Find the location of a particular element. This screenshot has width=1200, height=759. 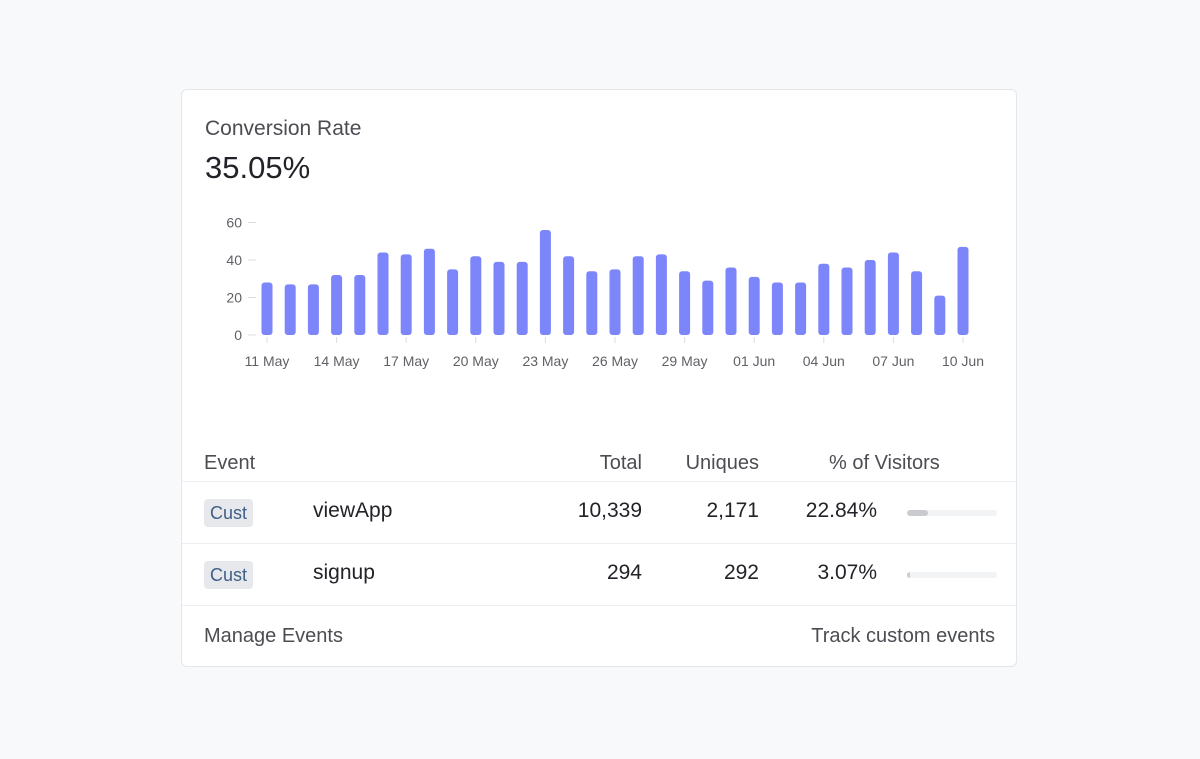

event-name: viewApp is located at coordinates (353, 510).